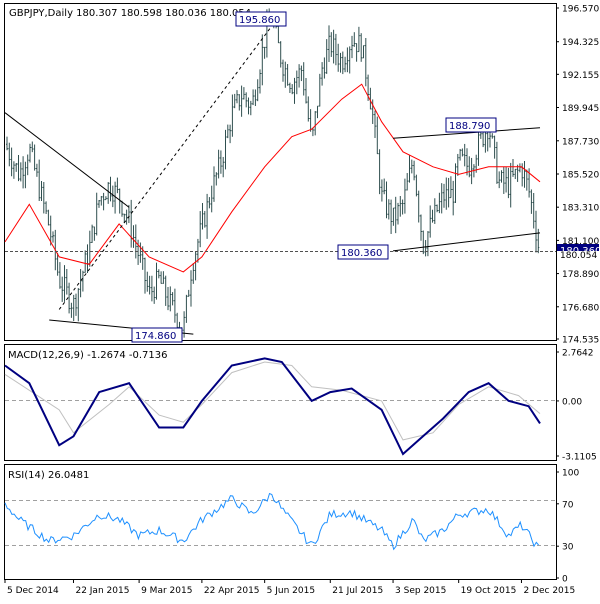 The height and width of the screenshot is (604, 600). I want to click on rsi-tick-label: 70, so click(568, 505).